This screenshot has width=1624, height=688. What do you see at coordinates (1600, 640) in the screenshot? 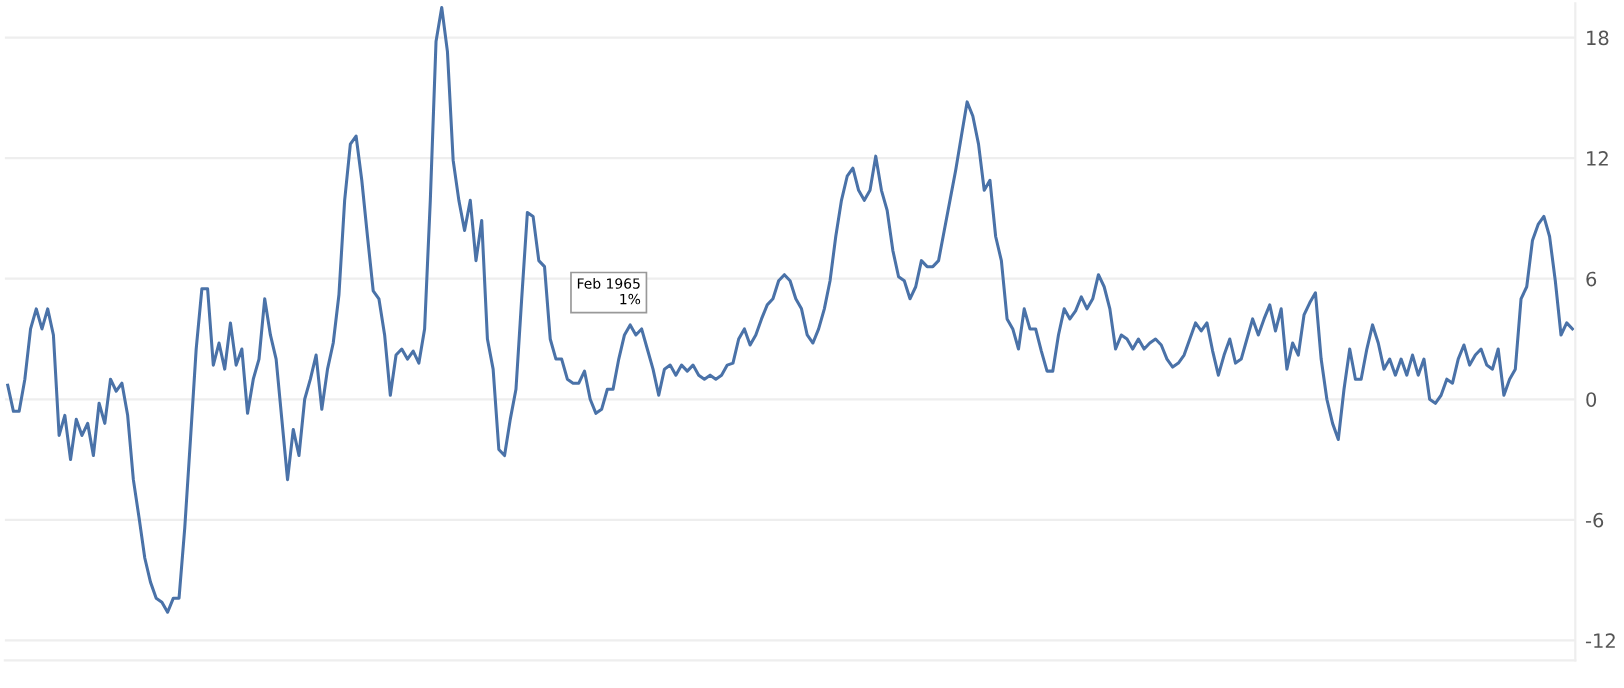
I see `y-tick-label: -12` at bounding box center [1600, 640].